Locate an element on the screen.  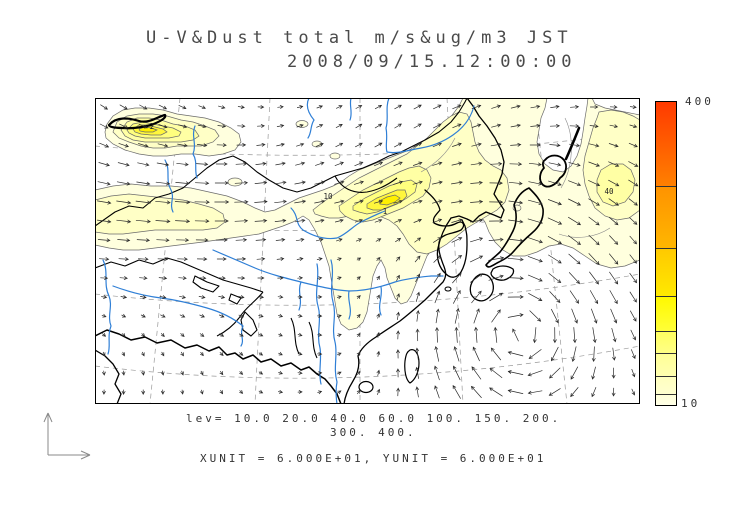
contour-label: 40 is located at coordinates (609, 191).